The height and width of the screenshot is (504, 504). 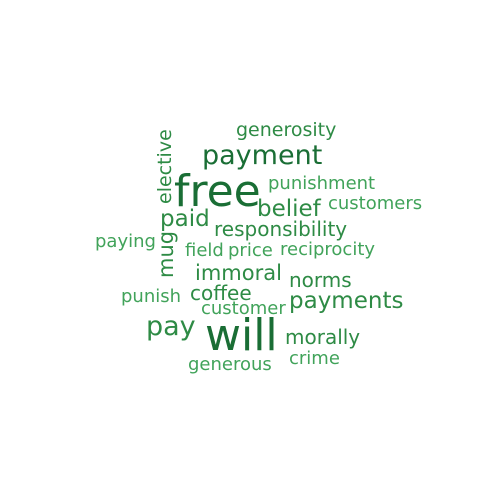 What do you see at coordinates (250, 250) in the screenshot?
I see `word-price: price` at bounding box center [250, 250].